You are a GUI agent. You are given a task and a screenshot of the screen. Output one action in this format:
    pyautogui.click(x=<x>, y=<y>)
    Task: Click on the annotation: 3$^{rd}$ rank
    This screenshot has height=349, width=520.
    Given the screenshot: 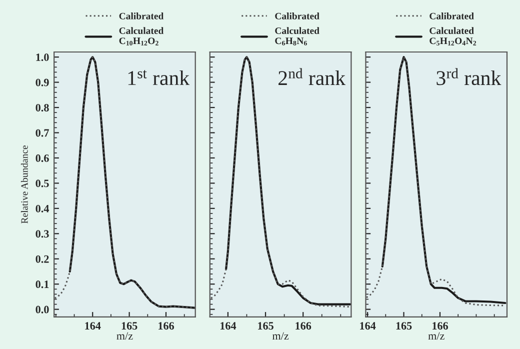 What is the action you would take?
    pyautogui.click(x=469, y=77)
    